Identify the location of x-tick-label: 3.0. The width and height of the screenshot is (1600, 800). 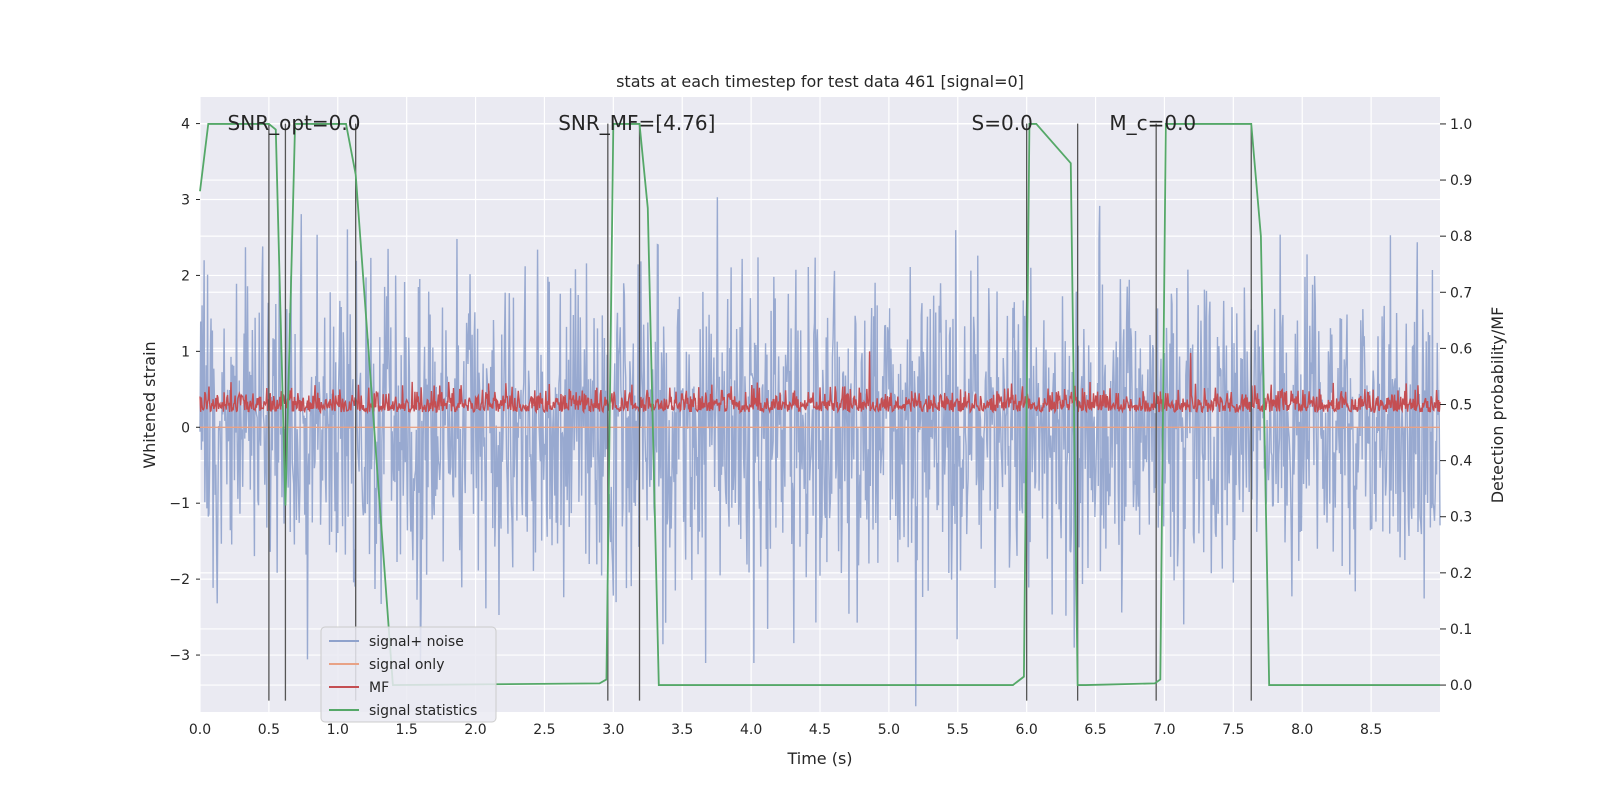
(613, 730).